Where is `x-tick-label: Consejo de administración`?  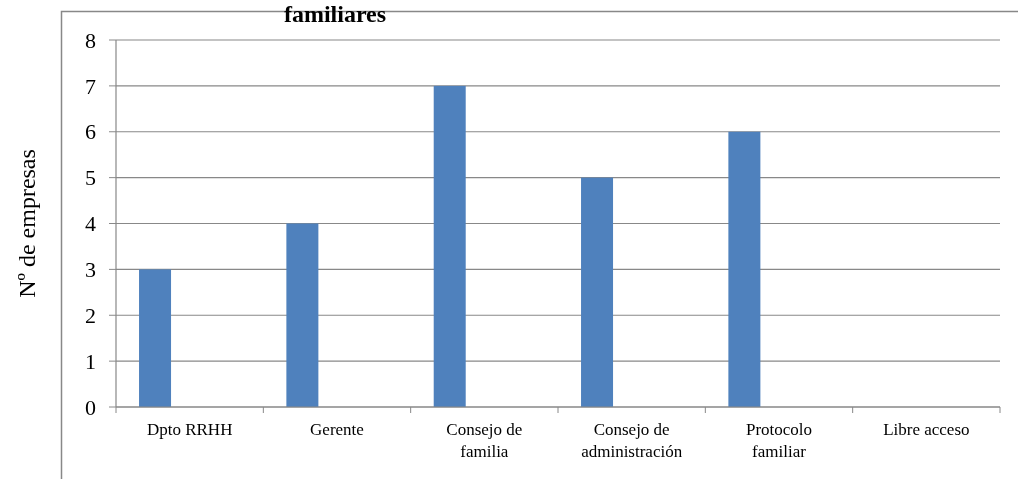 x-tick-label: Consejo de administración is located at coordinates (632, 440).